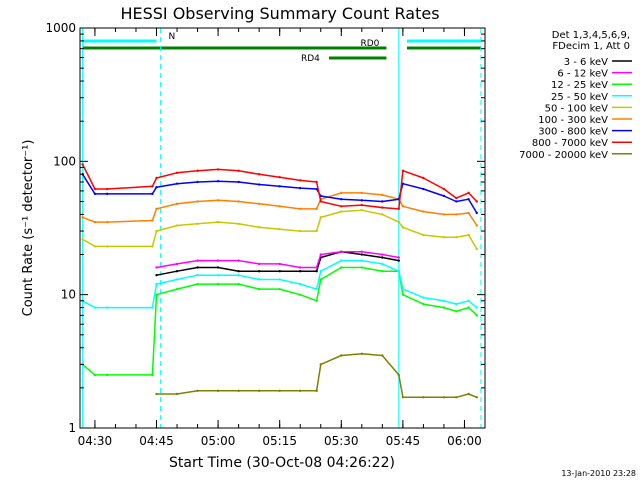 This screenshot has height=480, width=640. I want to click on y-tick-label: 100, so click(64, 161).